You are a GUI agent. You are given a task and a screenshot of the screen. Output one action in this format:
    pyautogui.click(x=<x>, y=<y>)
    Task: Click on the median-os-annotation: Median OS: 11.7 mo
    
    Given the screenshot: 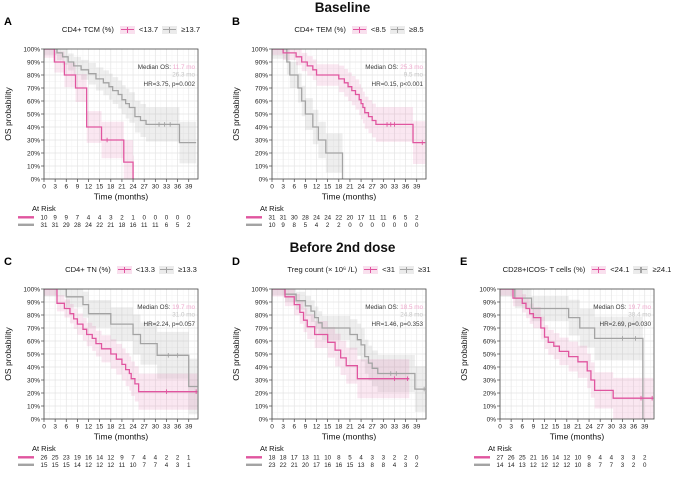 What is the action you would take?
    pyautogui.click(x=167, y=67)
    